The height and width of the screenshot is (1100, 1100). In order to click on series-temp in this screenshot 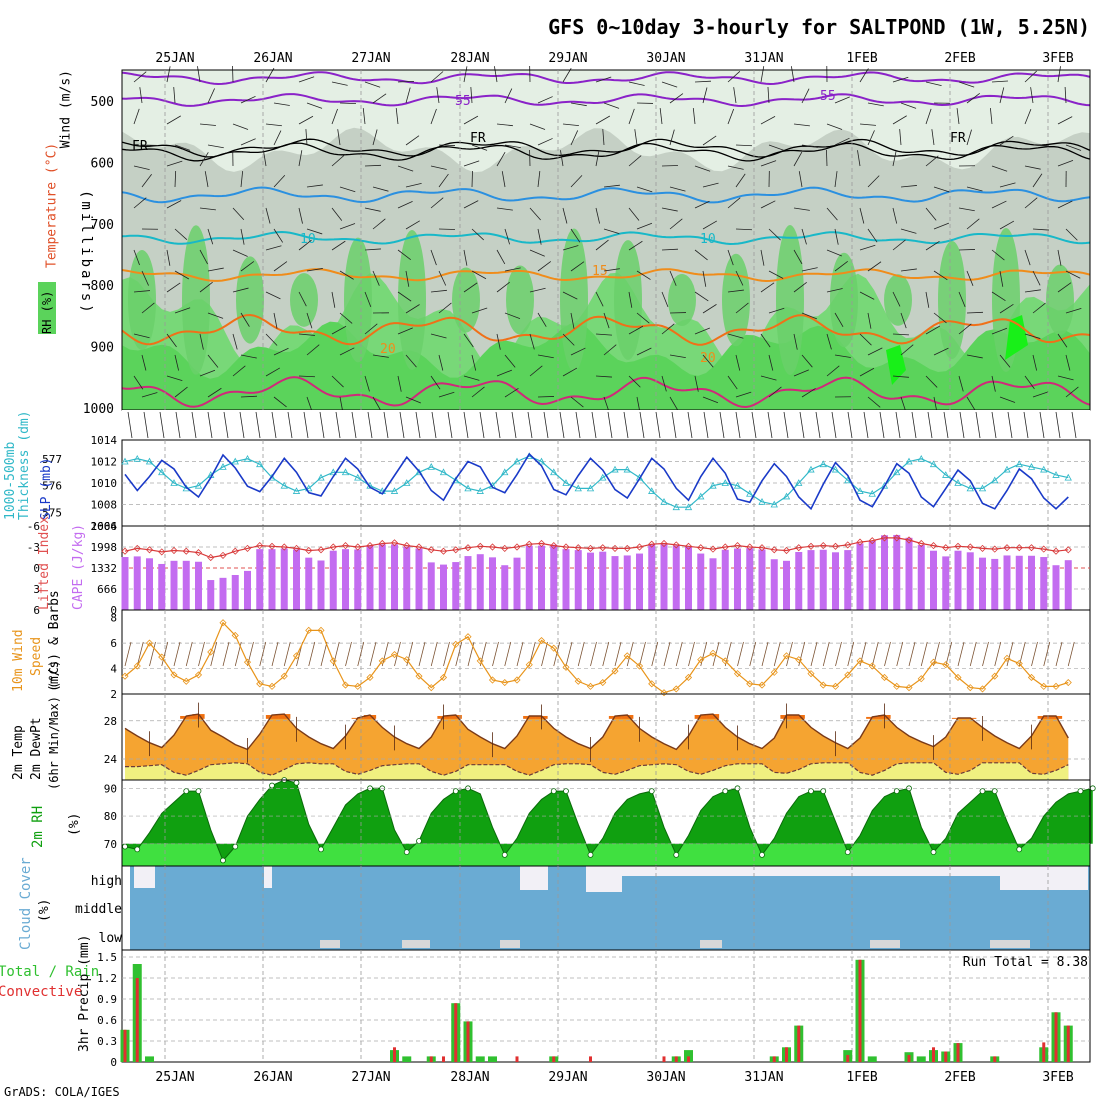, I will do `click(596, 732)`.